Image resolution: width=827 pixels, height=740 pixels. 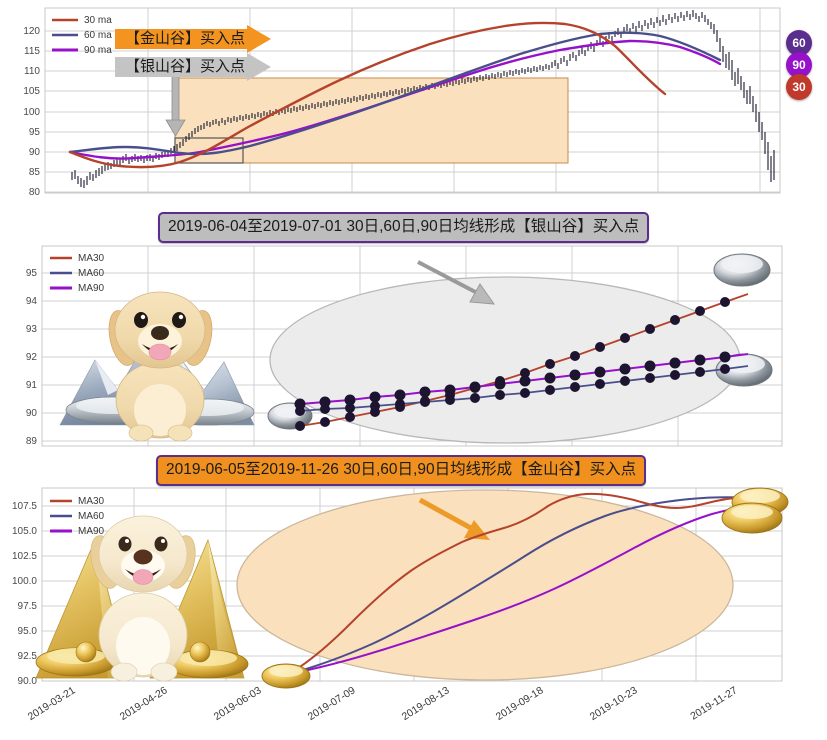 What do you see at coordinates (456, 282) in the screenshot?
I see `silver-highlight-arrow` at bounding box center [456, 282].